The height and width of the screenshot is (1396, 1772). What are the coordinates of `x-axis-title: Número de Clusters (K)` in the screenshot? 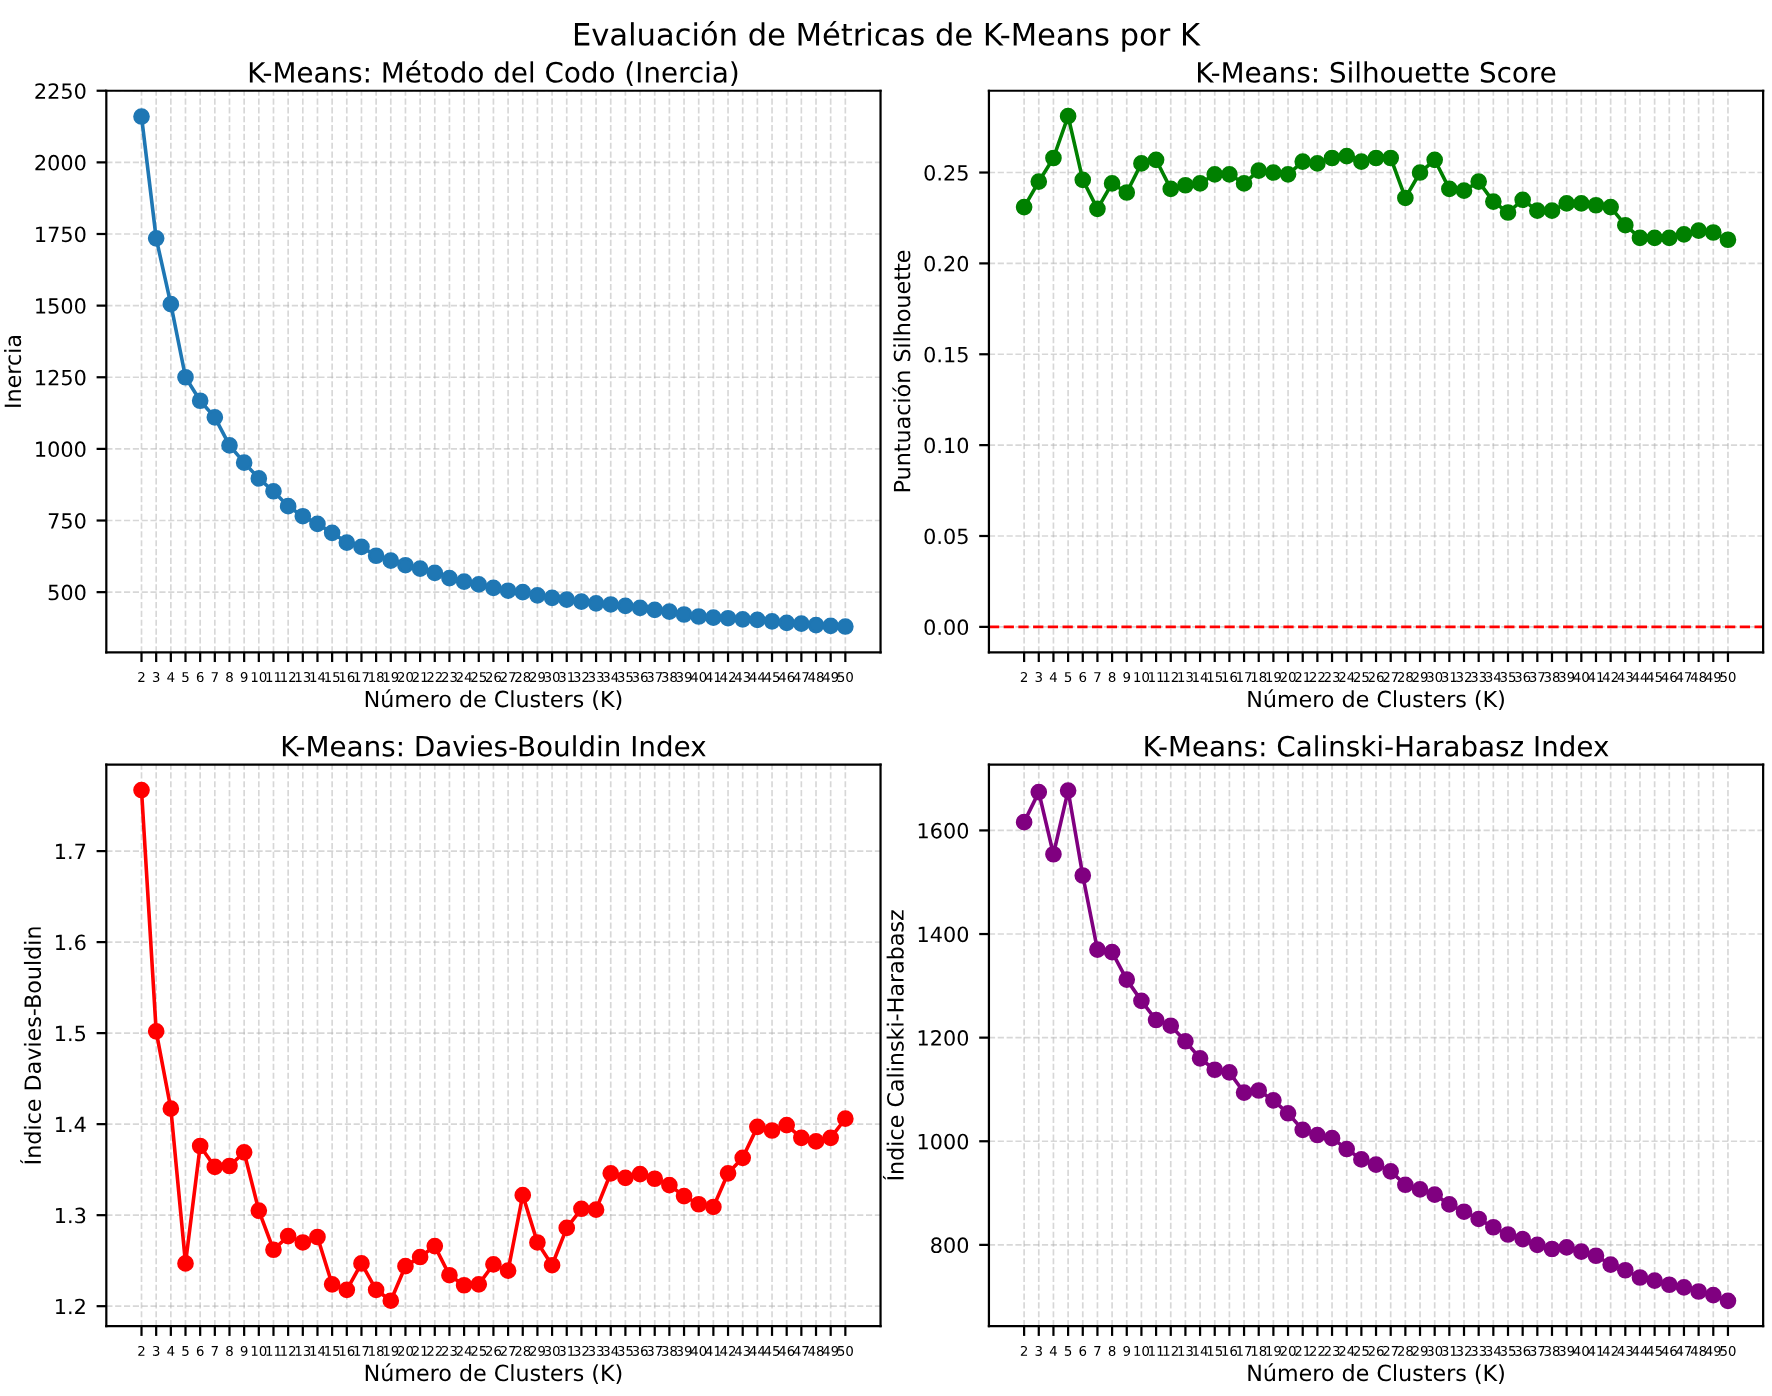 It's located at (1376, 700).